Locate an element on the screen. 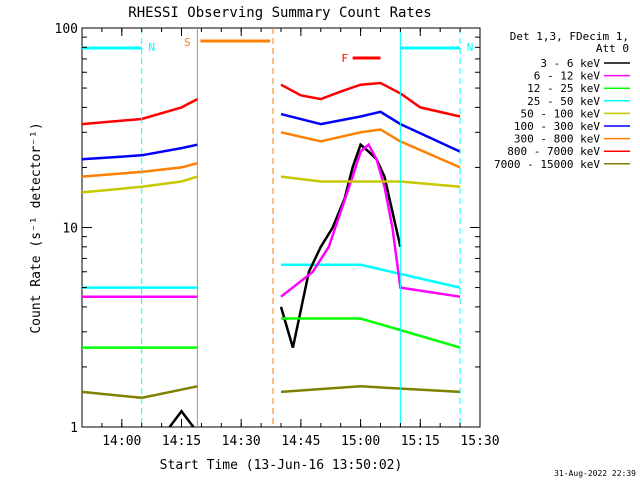  x-tick-label: 14:15 is located at coordinates (181, 441).